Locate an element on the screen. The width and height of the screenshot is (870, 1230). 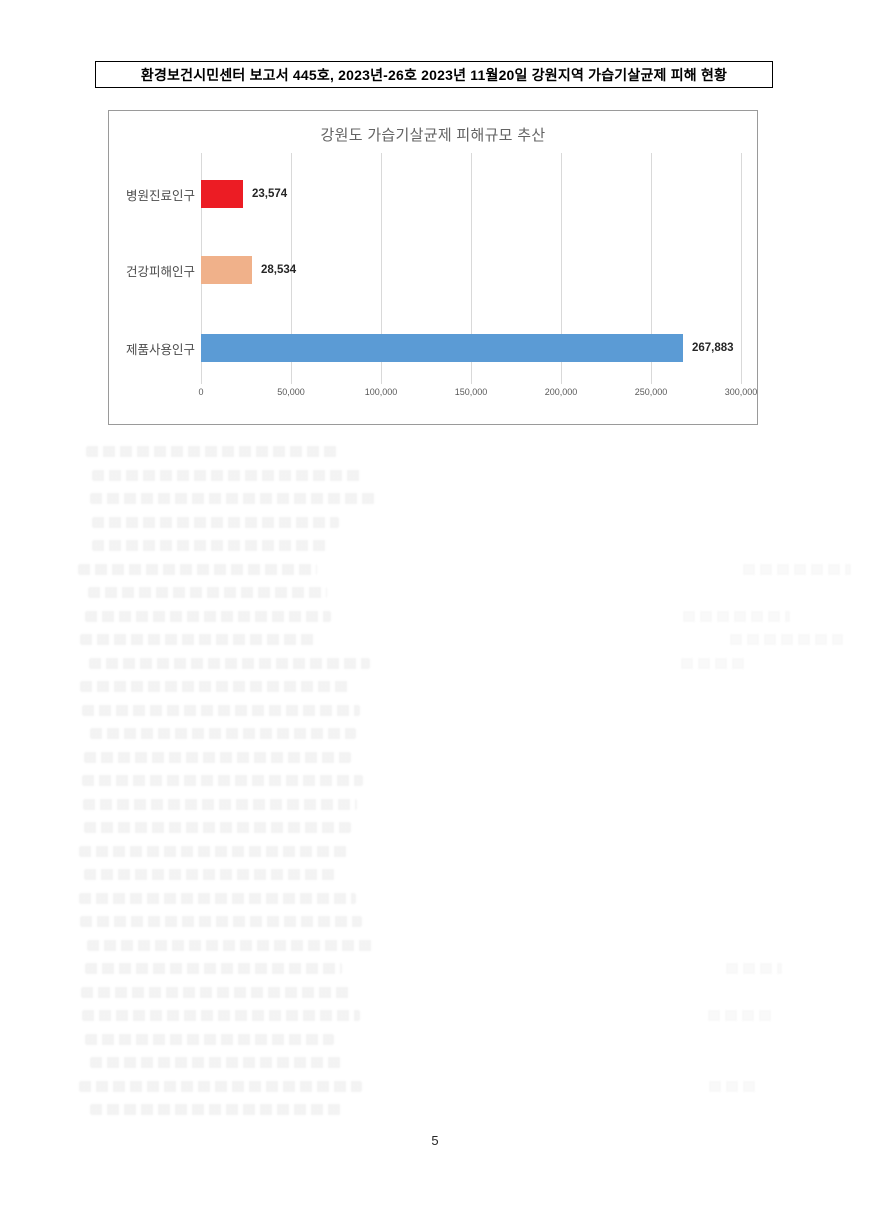
plot-area: 23,574 28,534 267,883 is located at coordinates (471, 268).